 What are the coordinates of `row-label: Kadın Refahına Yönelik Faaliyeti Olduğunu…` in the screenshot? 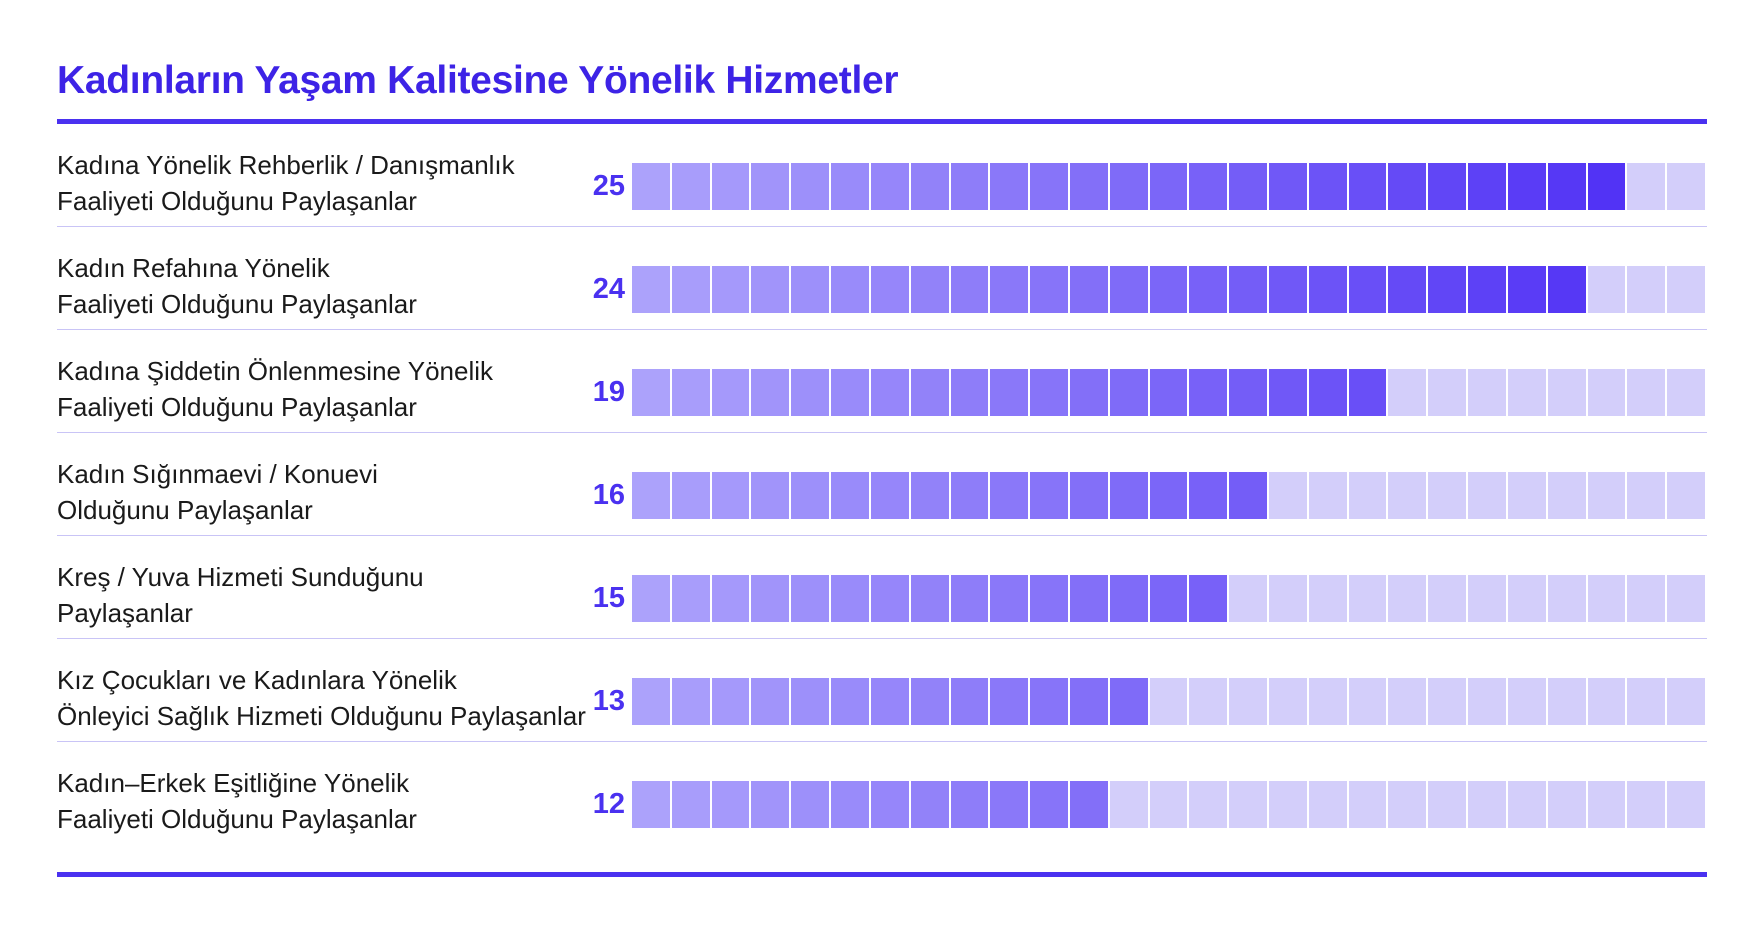 It's located at (329, 286).